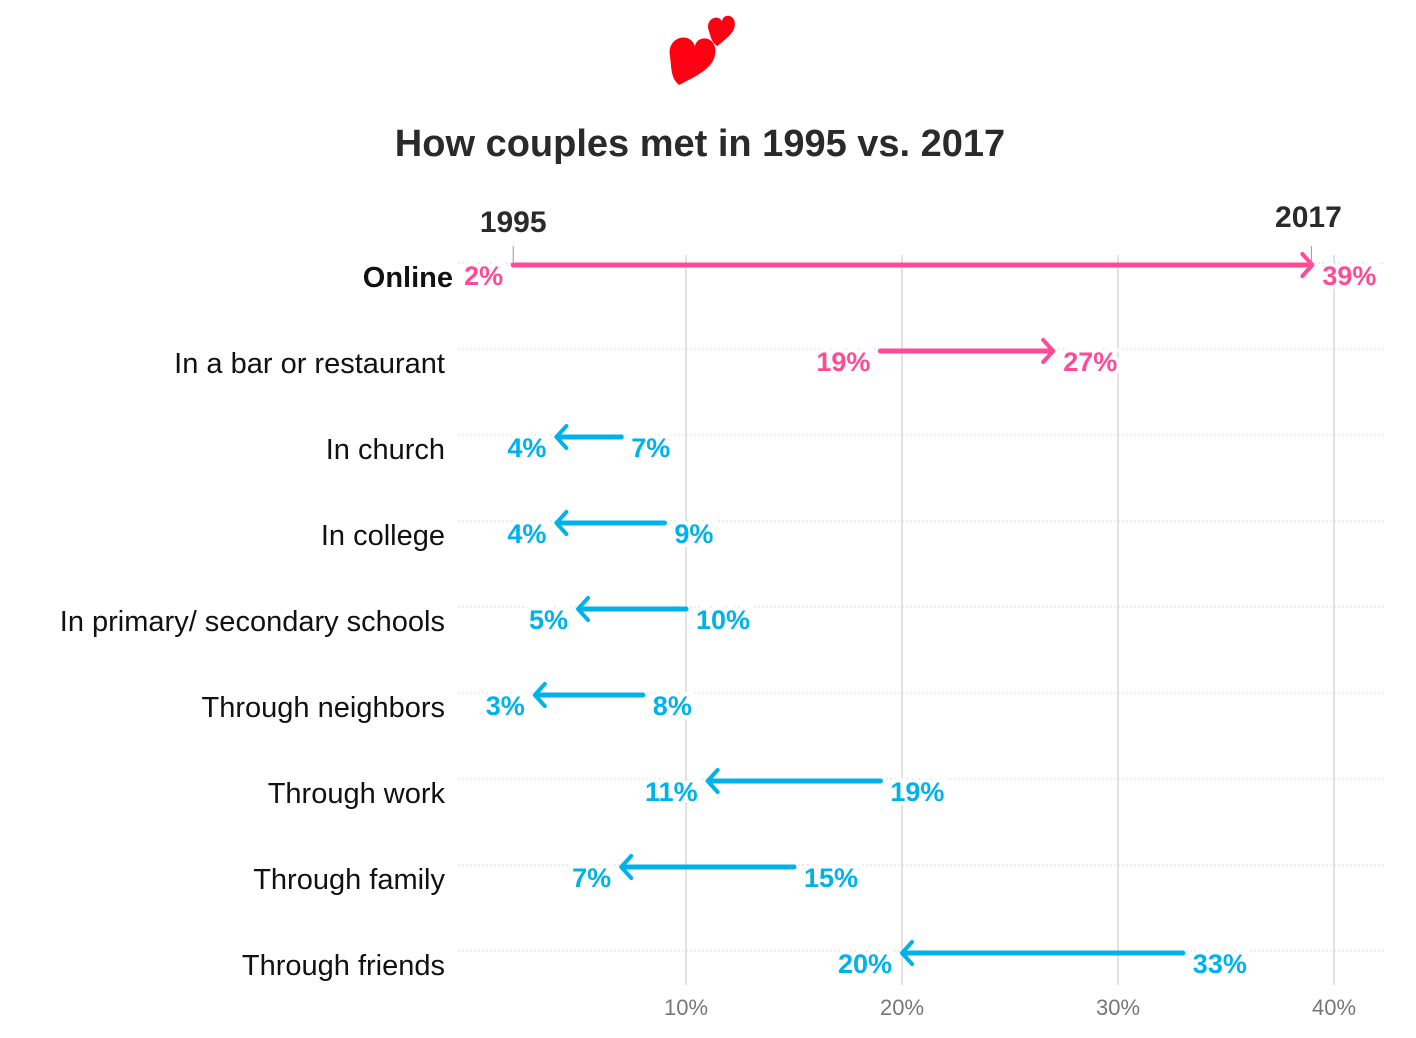 The height and width of the screenshot is (1038, 1416). I want to click on category-label: Through neighbors, so click(323, 708).